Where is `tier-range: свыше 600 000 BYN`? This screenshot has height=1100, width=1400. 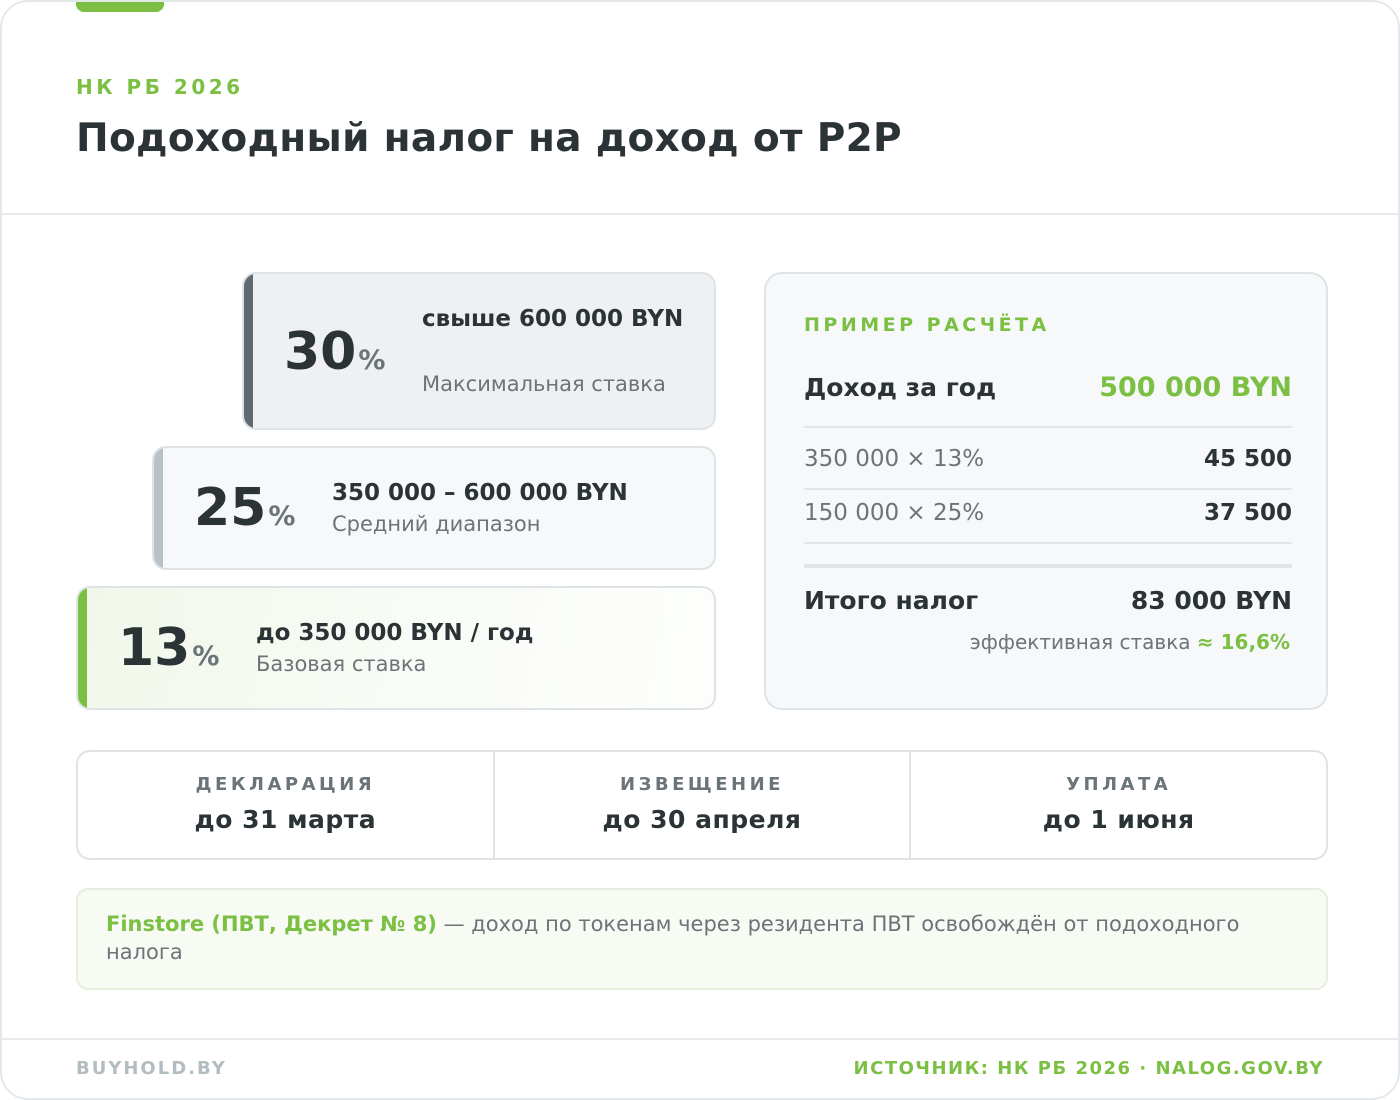
tier-range: свыше 600 000 BYN is located at coordinates (553, 319).